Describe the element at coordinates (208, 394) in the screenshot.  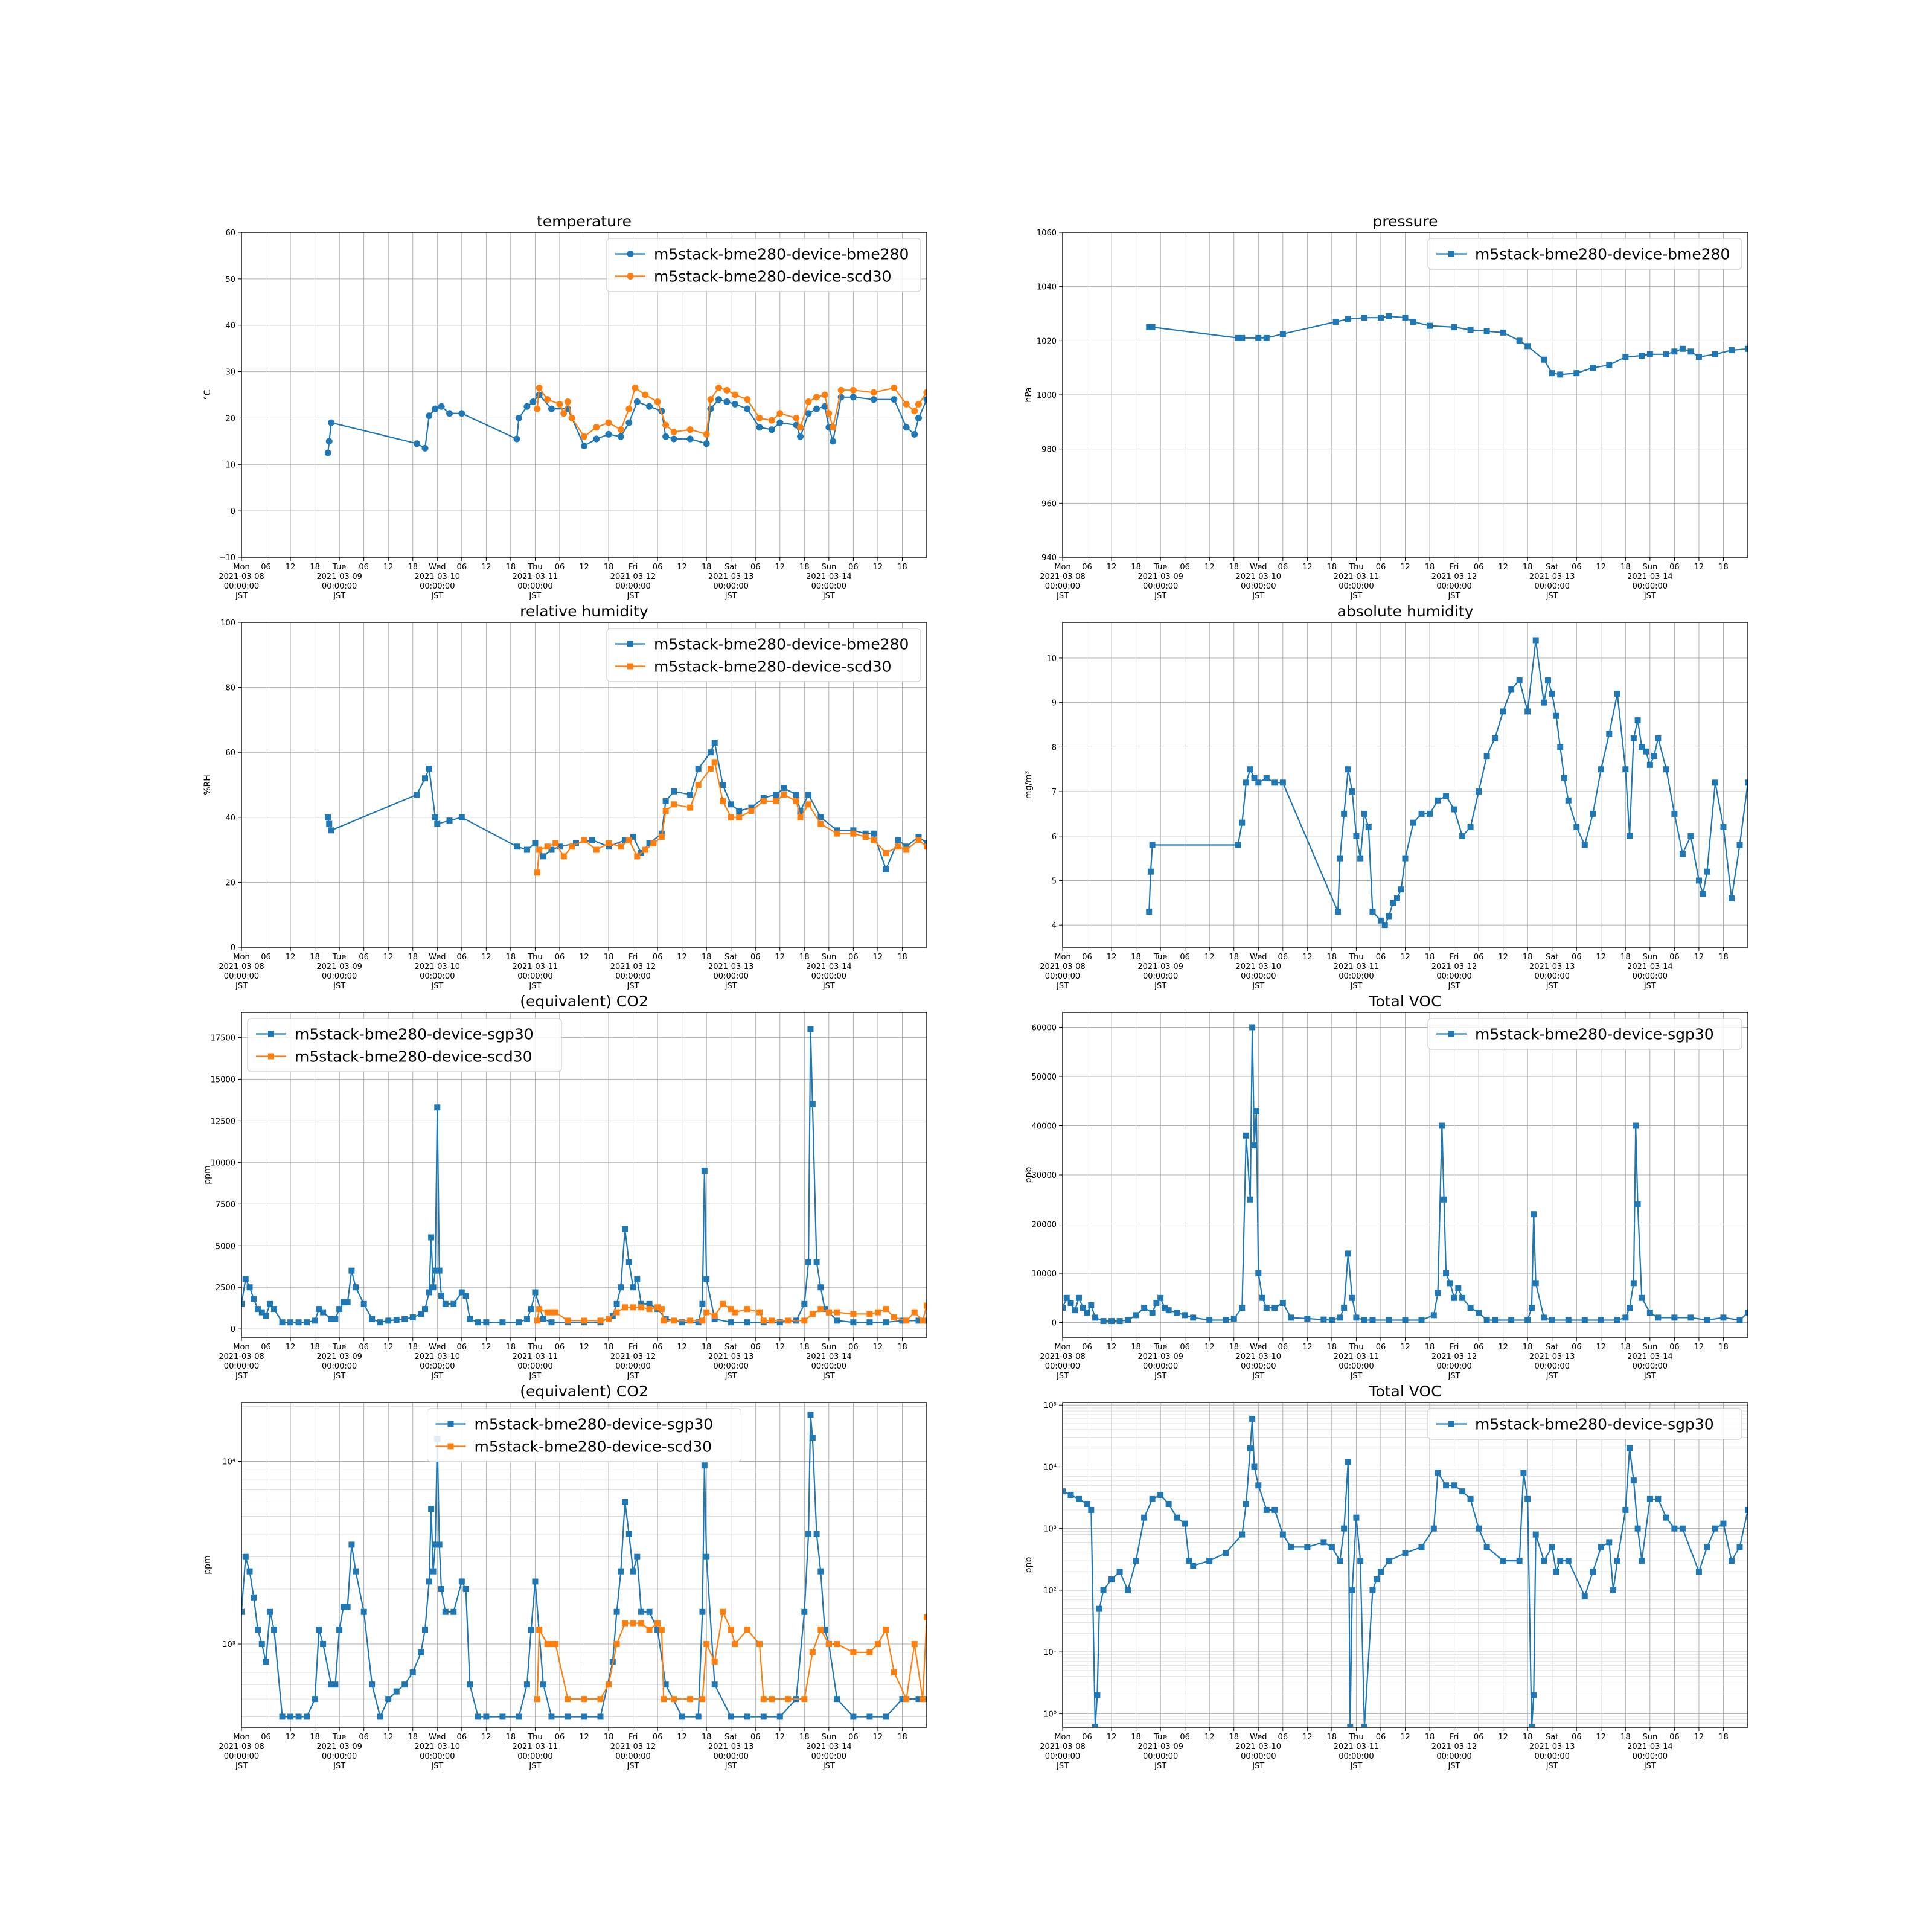
I see `y-axis-label: °C` at that location.